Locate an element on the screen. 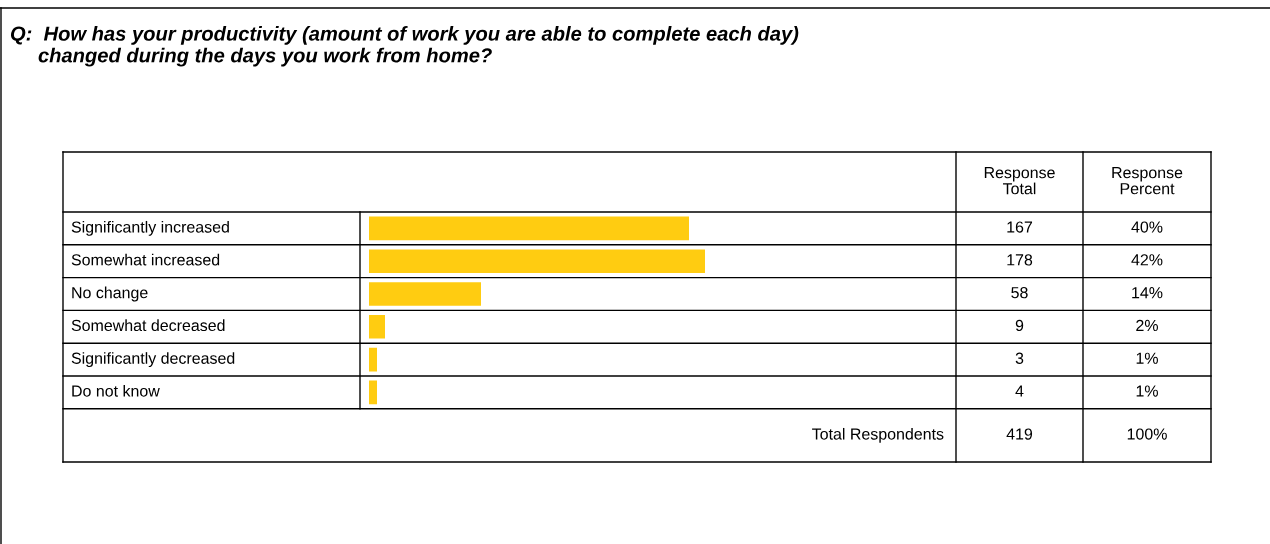 This screenshot has width=1270, height=544. text: 3 is located at coordinates (1019, 358).